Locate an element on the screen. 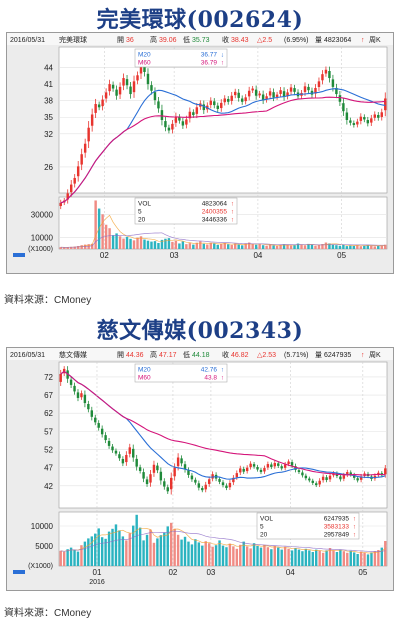 The image size is (400, 619). header-name: 完美環球 is located at coordinates (73, 39).